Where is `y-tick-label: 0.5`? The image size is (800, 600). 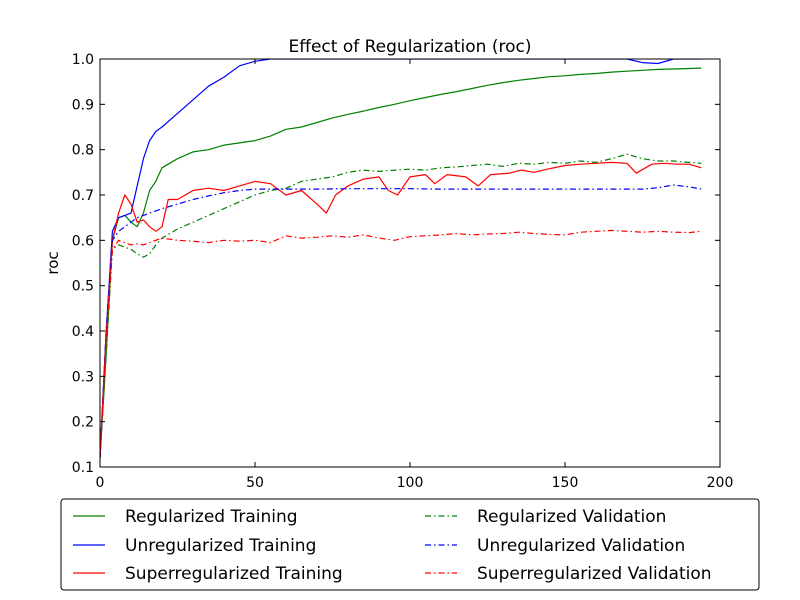
y-tick-label: 0.5 is located at coordinates (83, 287).